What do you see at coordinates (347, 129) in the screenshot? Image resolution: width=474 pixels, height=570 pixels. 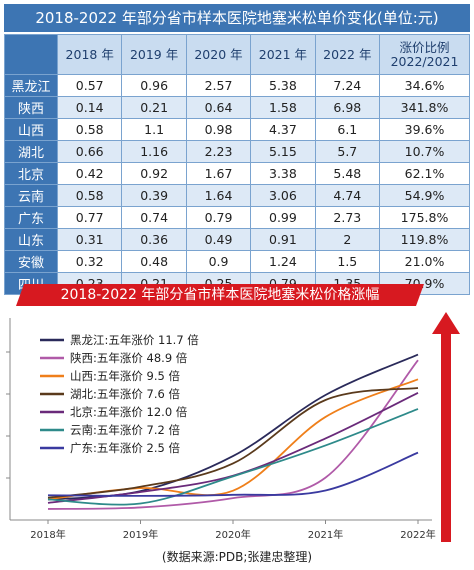 I see `price-cell: 6.1` at bounding box center [347, 129].